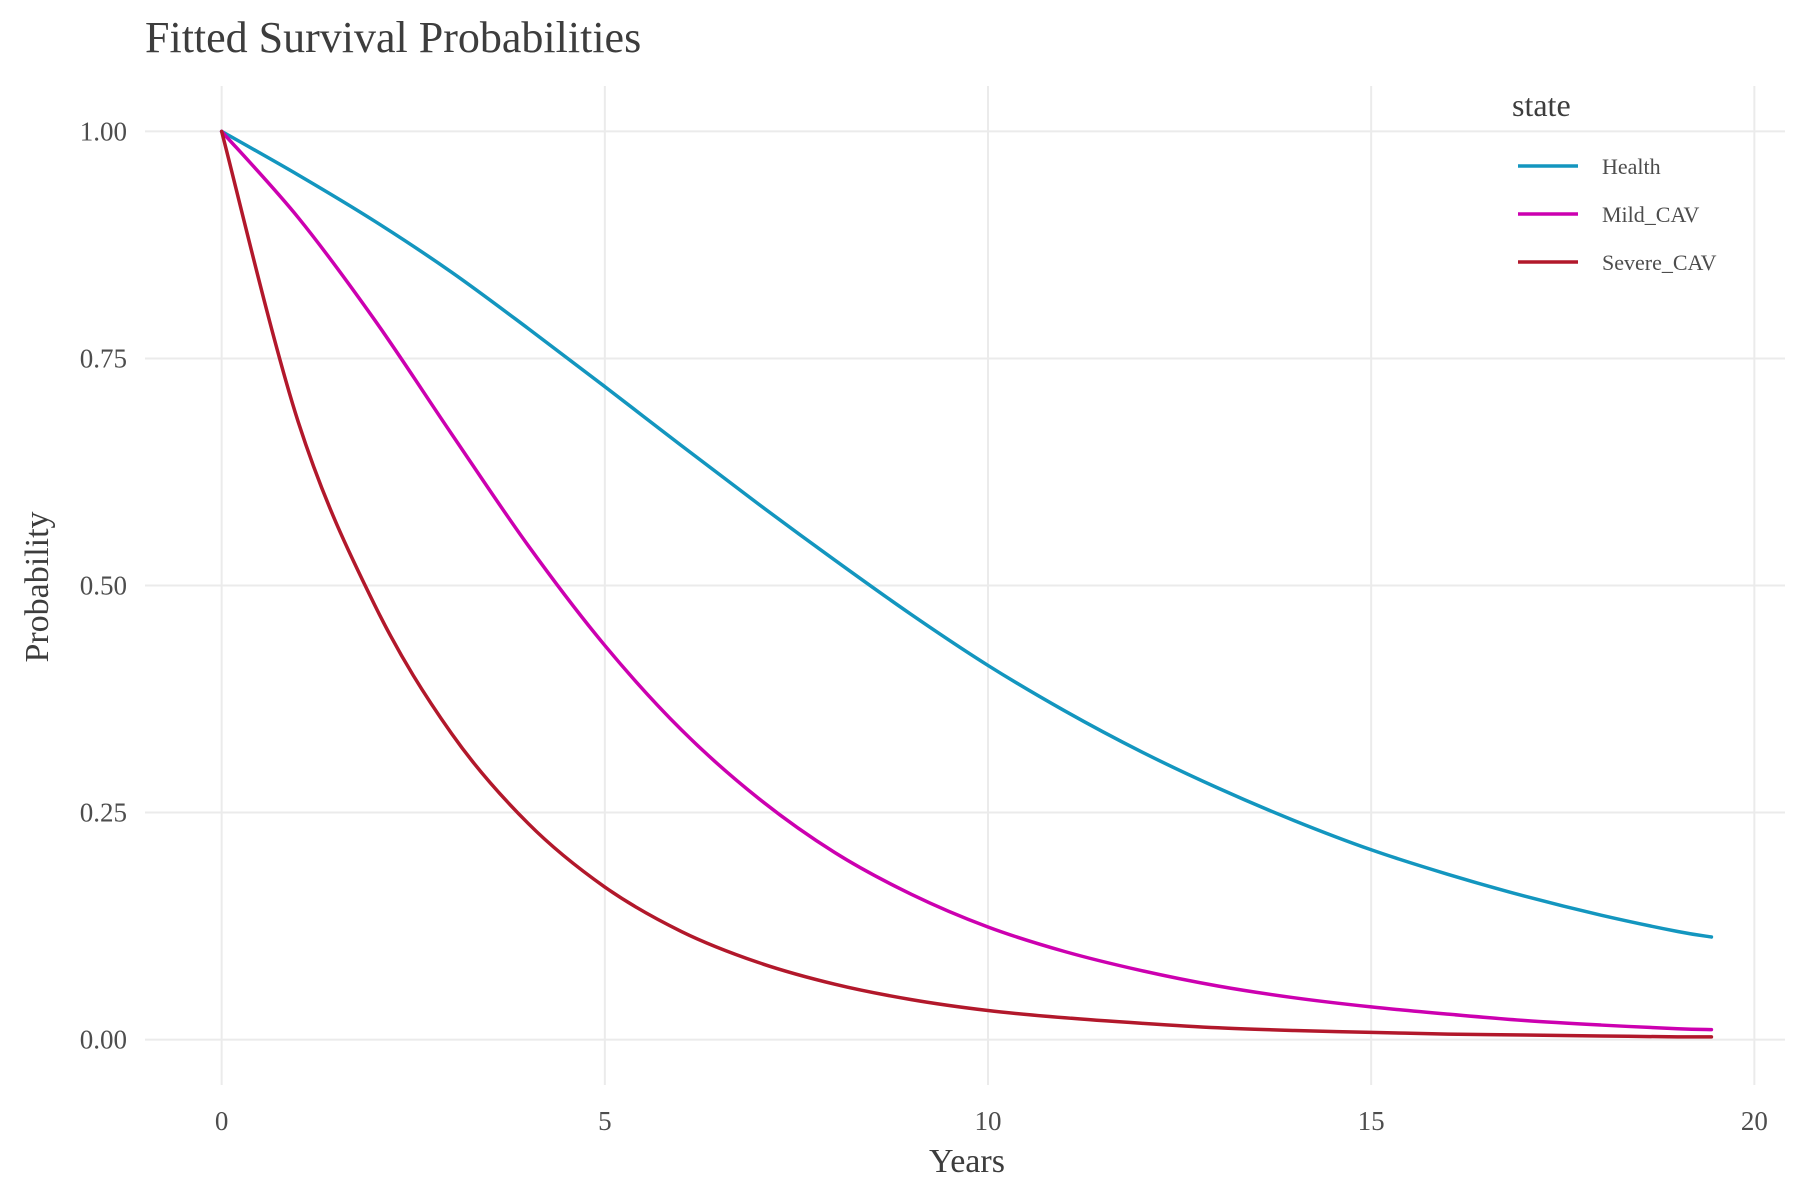 The image size is (1800, 1200). Describe the element at coordinates (605, 1121) in the screenshot. I see `x-tick-label: 5` at that location.